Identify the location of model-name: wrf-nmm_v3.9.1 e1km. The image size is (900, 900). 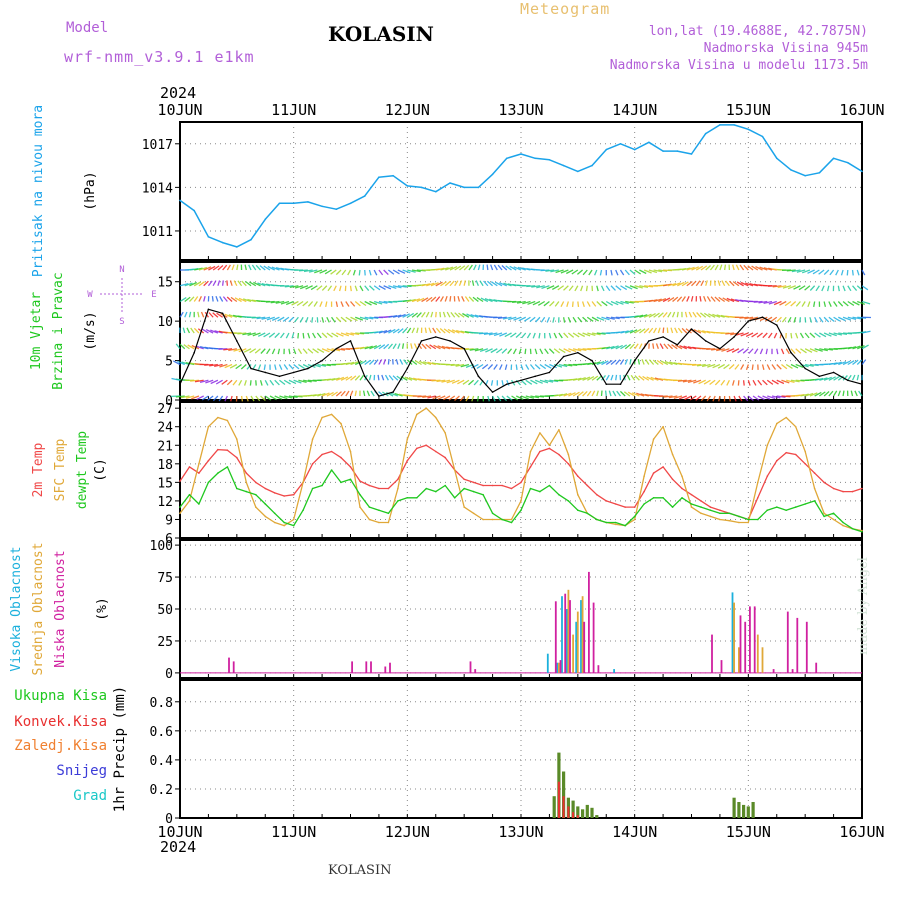
(159, 57).